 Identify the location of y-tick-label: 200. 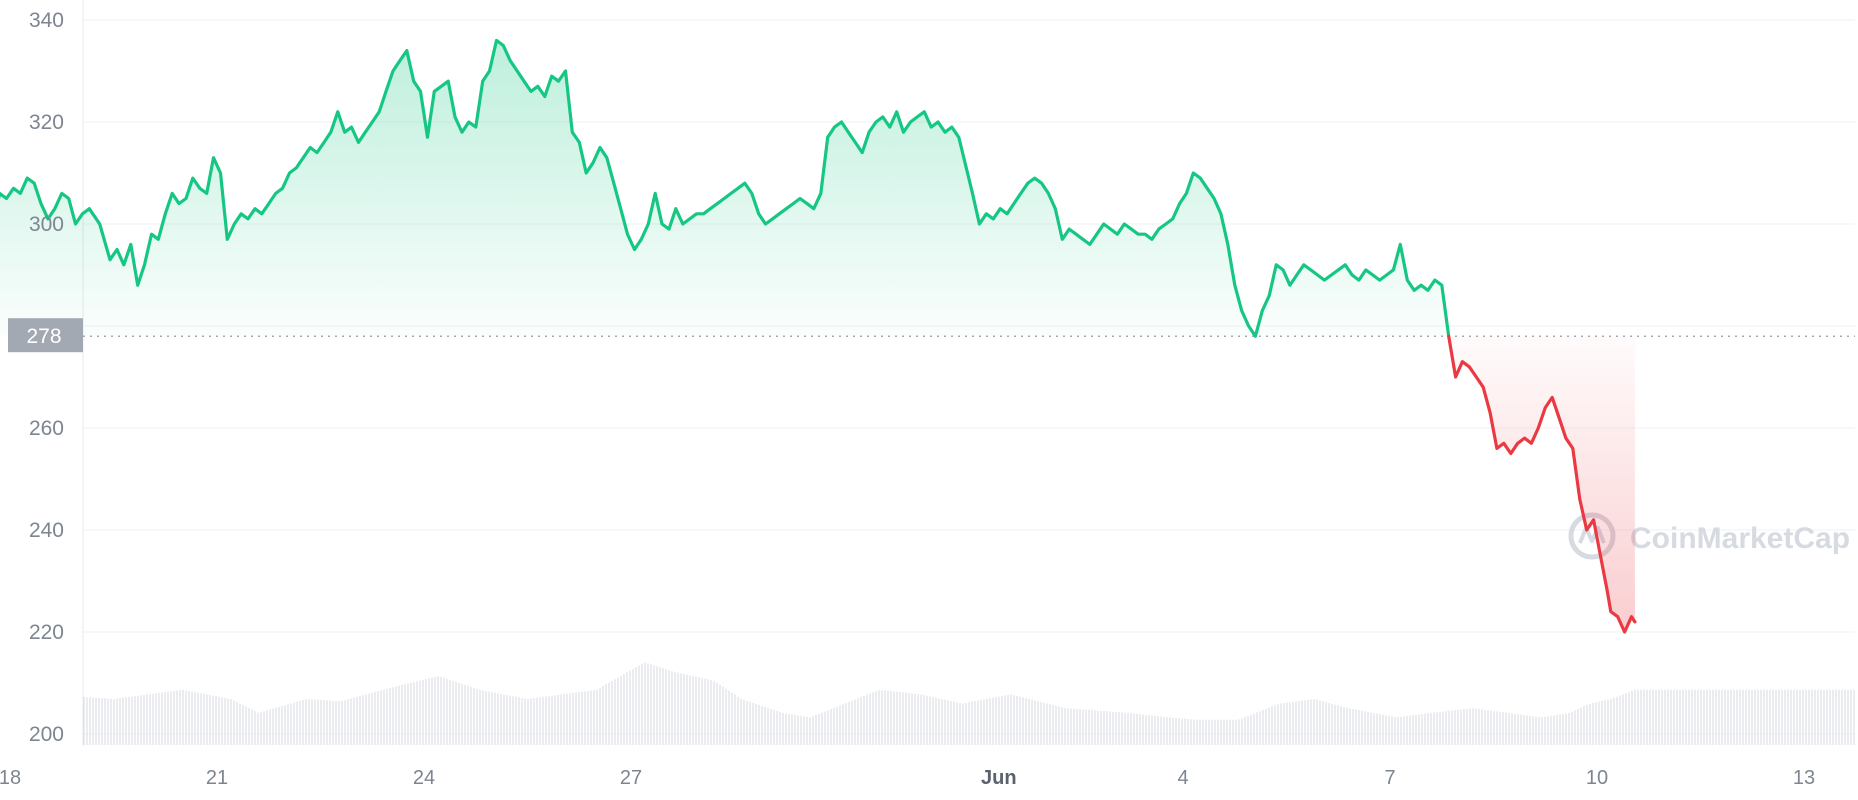
(46, 734).